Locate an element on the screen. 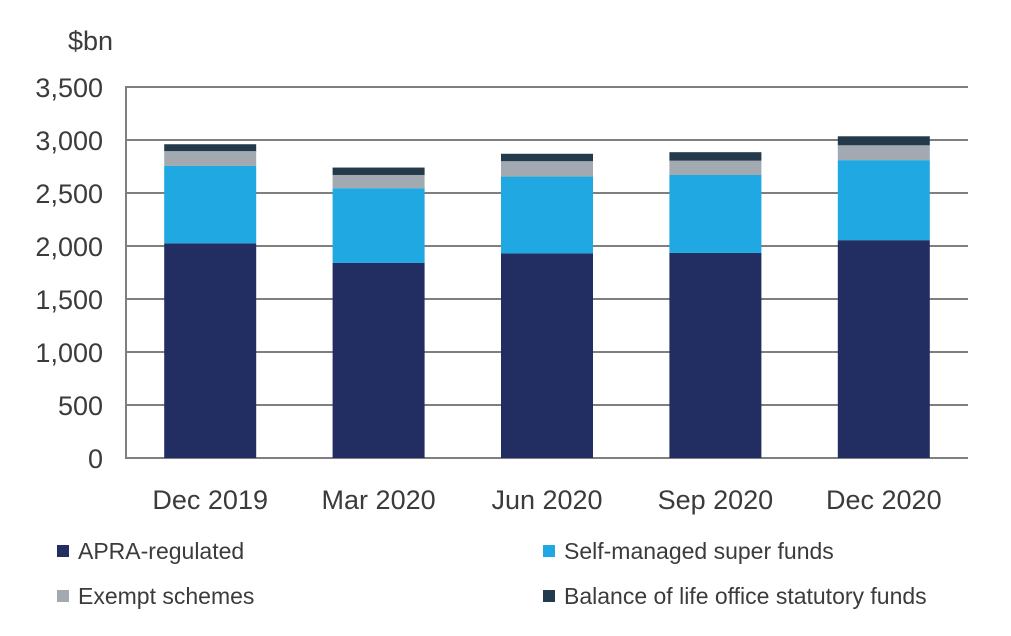 The width and height of the screenshot is (1011, 636). bar-segment-series0-jun-2020 is located at coordinates (547, 355).